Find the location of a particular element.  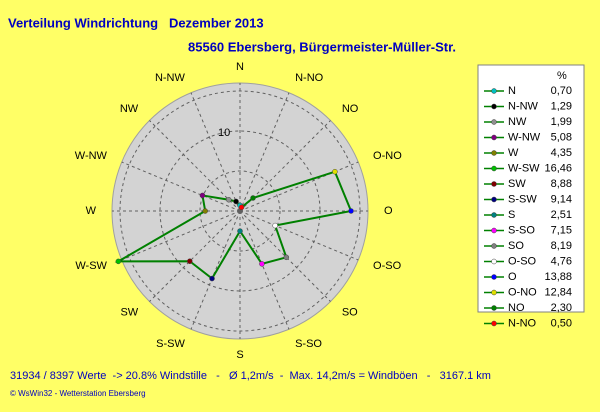

legend-value: 5,08 is located at coordinates (561, 137).